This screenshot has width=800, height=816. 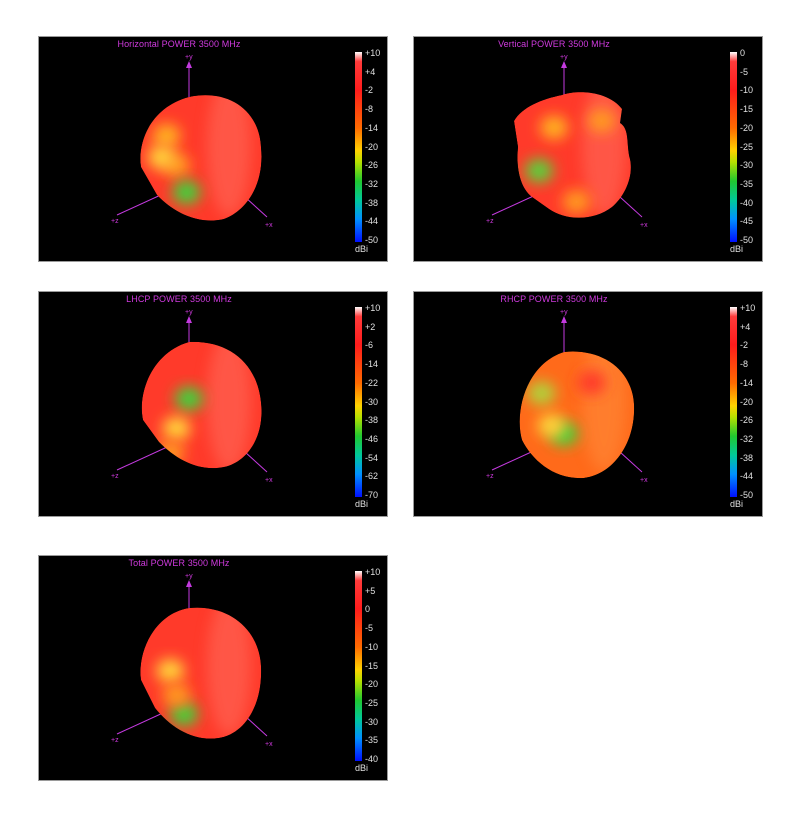 What do you see at coordinates (554, 44) in the screenshot?
I see `panel-title: Vertical POWER 3500 MHz` at bounding box center [554, 44].